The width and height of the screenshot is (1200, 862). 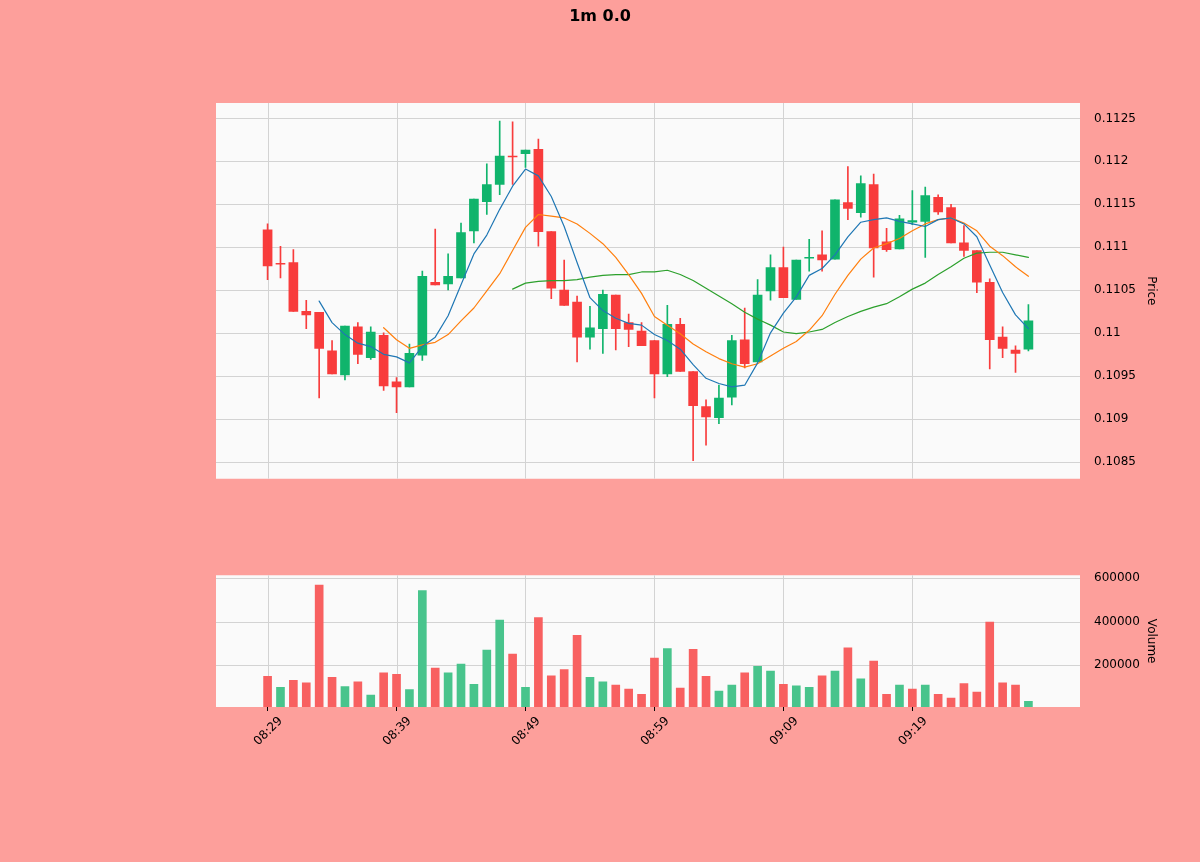 I want to click on y-tick-label: 0.111, so click(x=1111, y=246).